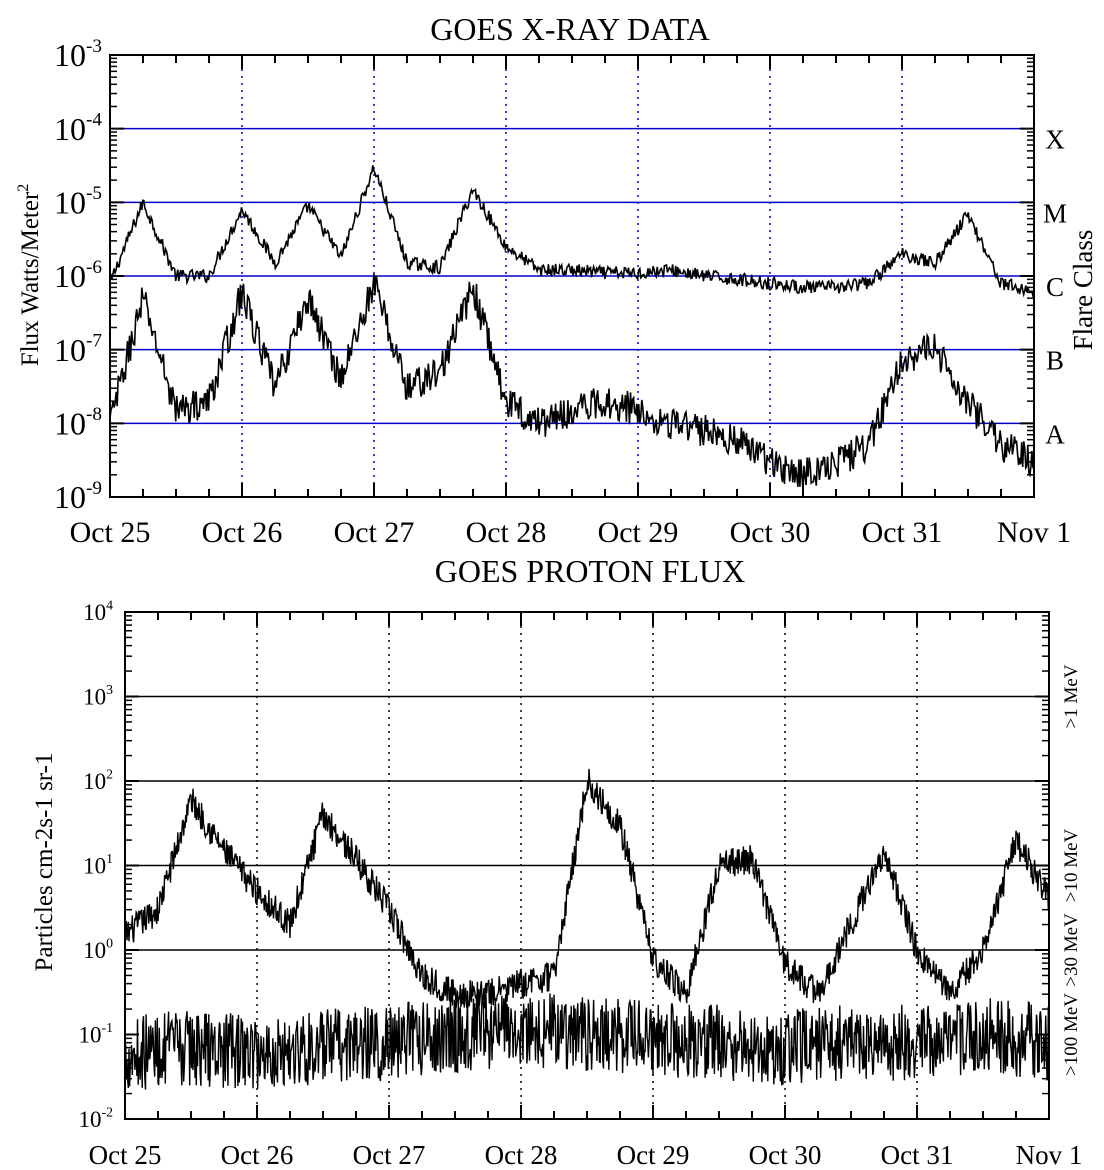 This screenshot has height=1170, width=1104. I want to click on proton-energy-labels: >100 MeV >30 MeV >10 MeV >1 MeV, so click(1071, 870).